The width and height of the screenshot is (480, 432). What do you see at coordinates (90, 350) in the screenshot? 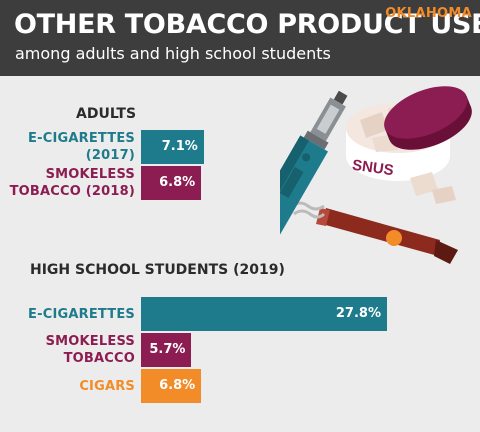
I see `bar-category-label: SMOKELESS TOBACCO` at bounding box center [90, 350].